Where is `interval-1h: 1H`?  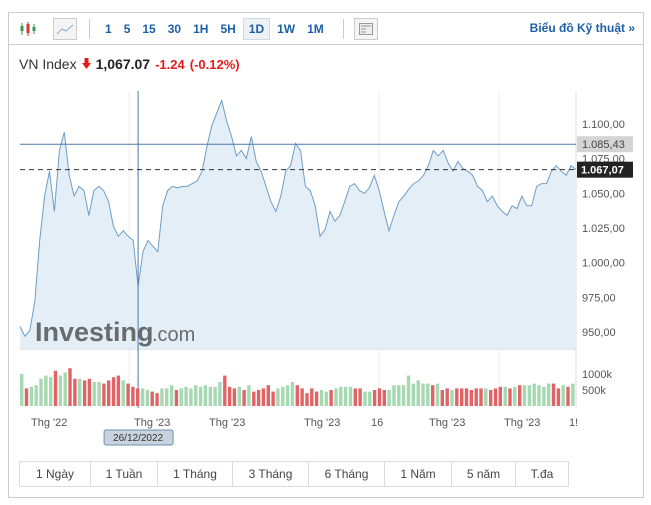
interval-1h: 1H is located at coordinates (201, 28).